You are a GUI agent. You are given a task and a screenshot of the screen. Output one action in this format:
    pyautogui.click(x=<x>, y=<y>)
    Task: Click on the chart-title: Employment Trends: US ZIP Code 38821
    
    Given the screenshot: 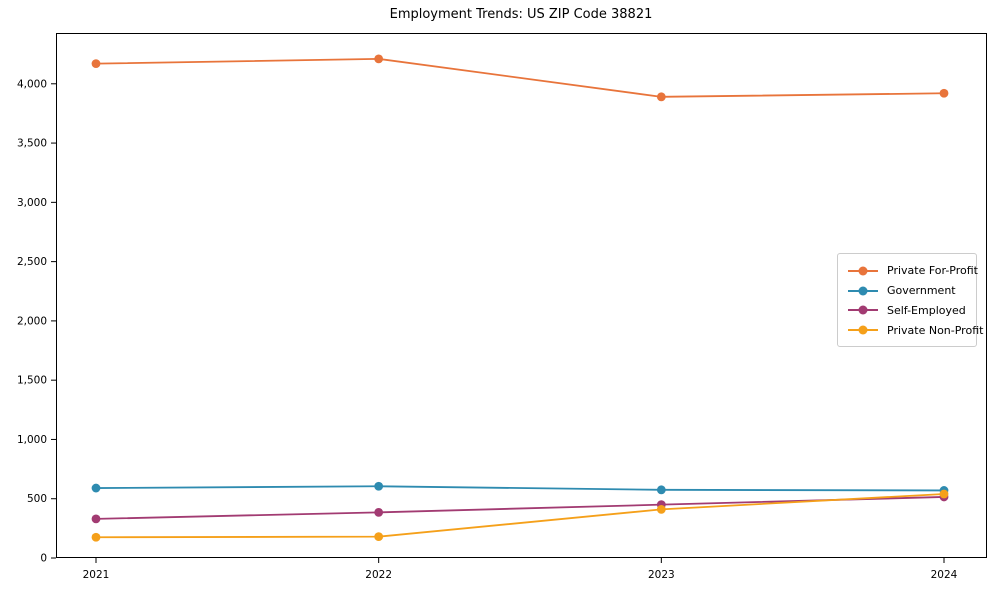 What is the action you would take?
    pyautogui.click(x=521, y=14)
    